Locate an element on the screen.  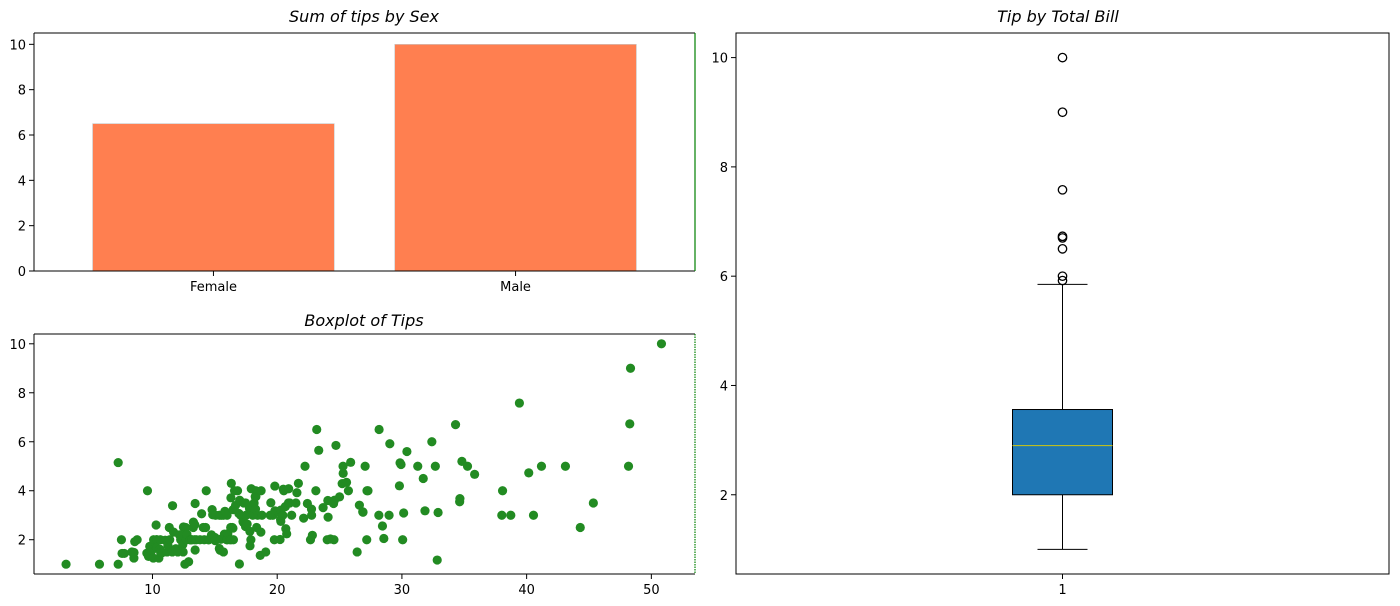
bar-chart-x-tick-label: Female is located at coordinates (213, 287).